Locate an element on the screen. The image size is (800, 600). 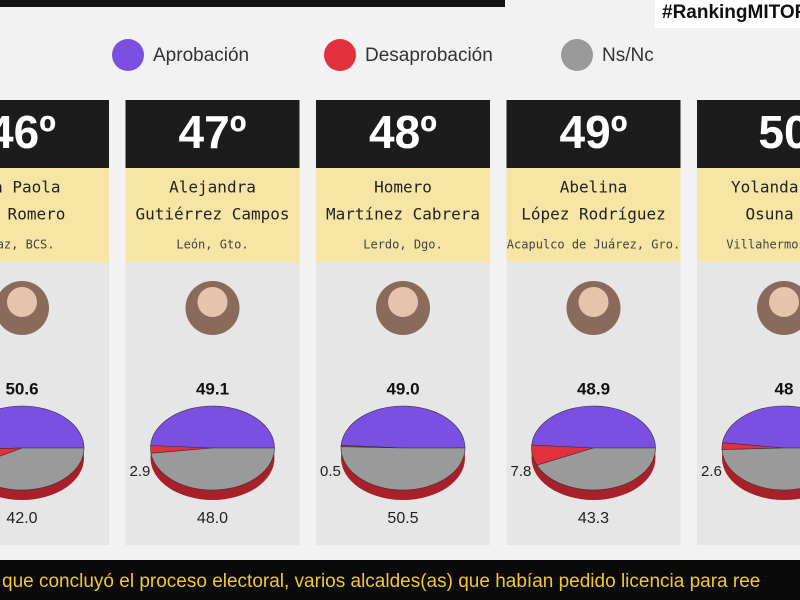
approval-label: 49.1 is located at coordinates (212, 388).